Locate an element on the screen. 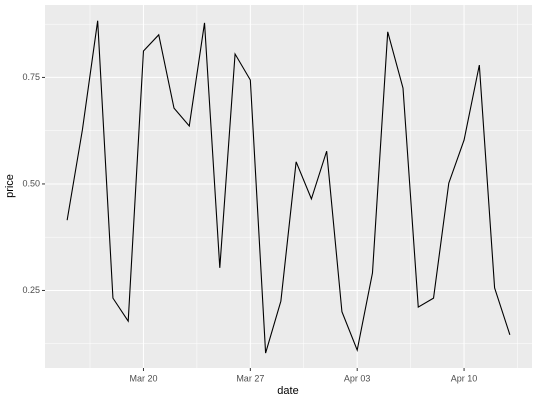 The height and width of the screenshot is (400, 540). x-axis-title: date is located at coordinates (287, 391).